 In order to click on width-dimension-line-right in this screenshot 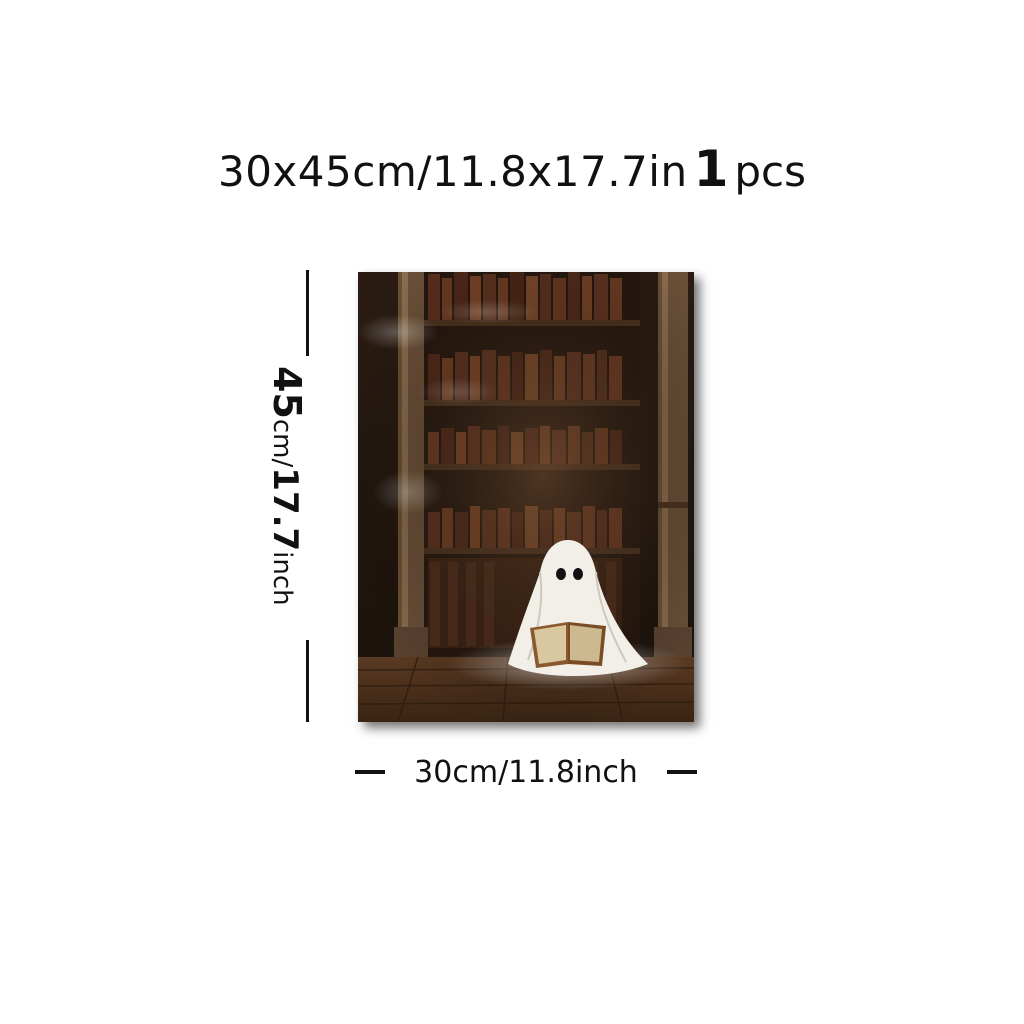, I will do `click(682, 772)`.